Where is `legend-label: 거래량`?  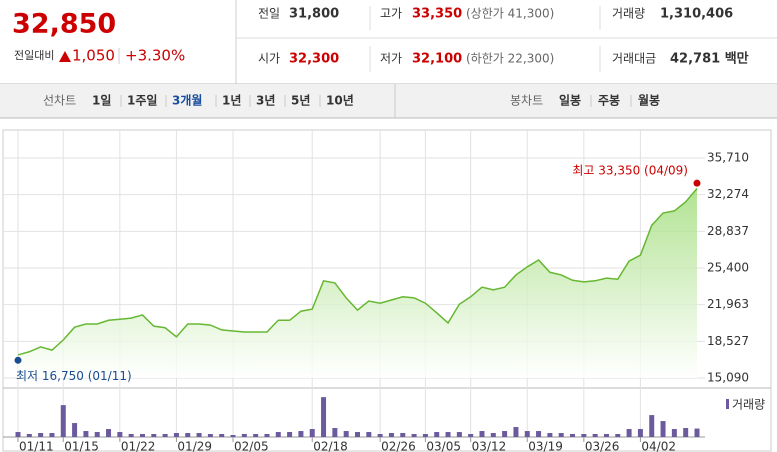
legend-label: 거래량 is located at coordinates (748, 405).